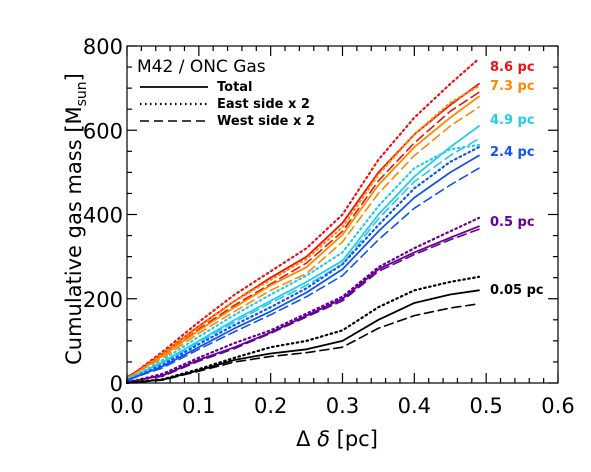 Image resolution: width=591 pixels, height=472 pixels. I want to click on legend-label: West side x 2, so click(266, 121).